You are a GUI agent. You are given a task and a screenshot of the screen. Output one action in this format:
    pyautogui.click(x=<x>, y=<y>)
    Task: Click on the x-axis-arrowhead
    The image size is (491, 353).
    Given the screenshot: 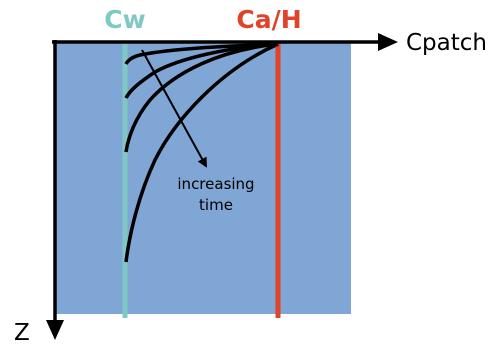 What is the action you would take?
    pyautogui.click(x=388, y=42)
    